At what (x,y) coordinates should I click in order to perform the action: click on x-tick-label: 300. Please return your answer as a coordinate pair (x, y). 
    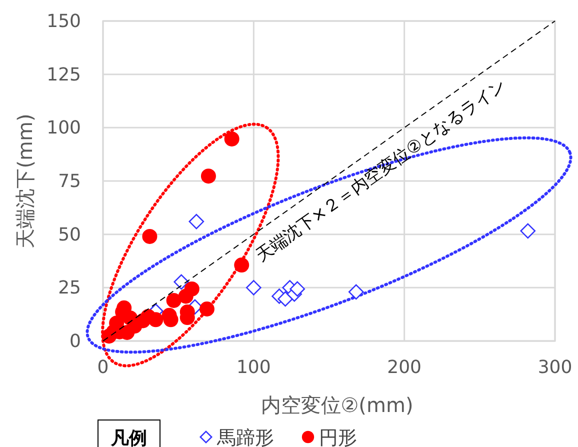
    Looking at the image, I should click on (555, 367).